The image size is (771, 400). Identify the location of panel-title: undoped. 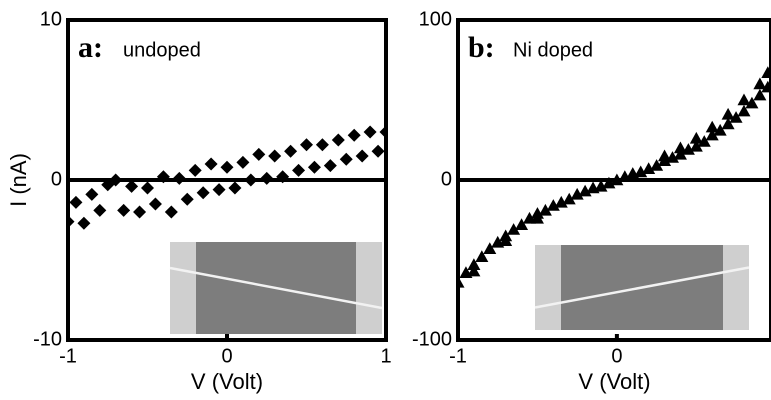
(162, 50).